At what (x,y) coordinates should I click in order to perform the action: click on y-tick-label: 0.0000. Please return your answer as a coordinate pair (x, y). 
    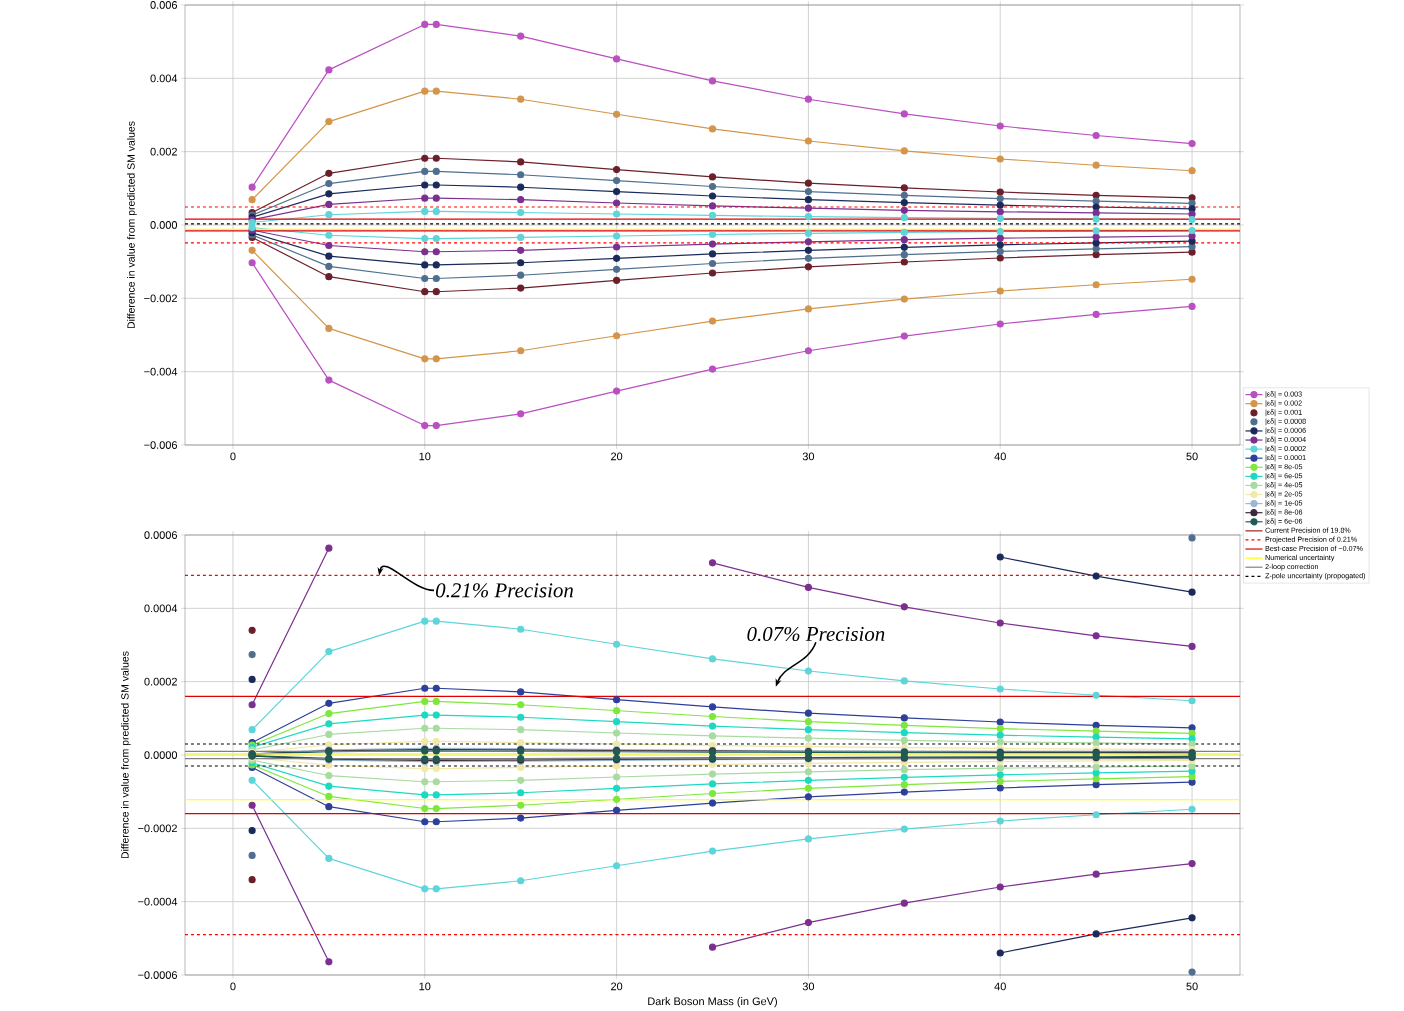
    Looking at the image, I should click on (161, 755).